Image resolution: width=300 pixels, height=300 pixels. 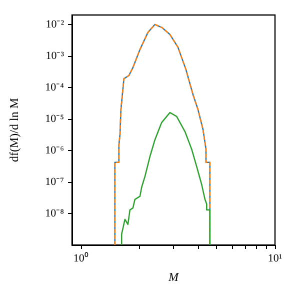 What do you see at coordinates (55, 56) in the screenshot?
I see `y-tick-label: 10⁻³` at bounding box center [55, 56].